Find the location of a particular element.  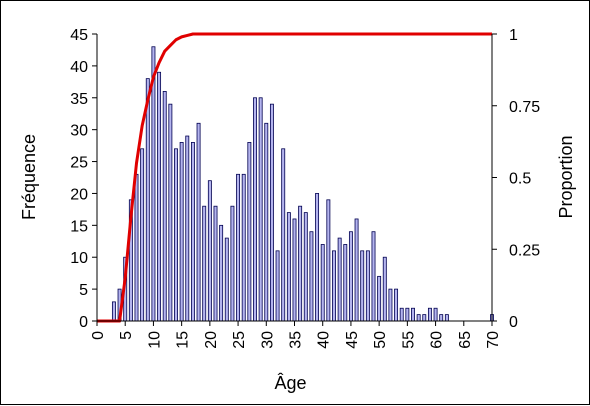

bottom-tick-label: 25 is located at coordinates (239, 340).